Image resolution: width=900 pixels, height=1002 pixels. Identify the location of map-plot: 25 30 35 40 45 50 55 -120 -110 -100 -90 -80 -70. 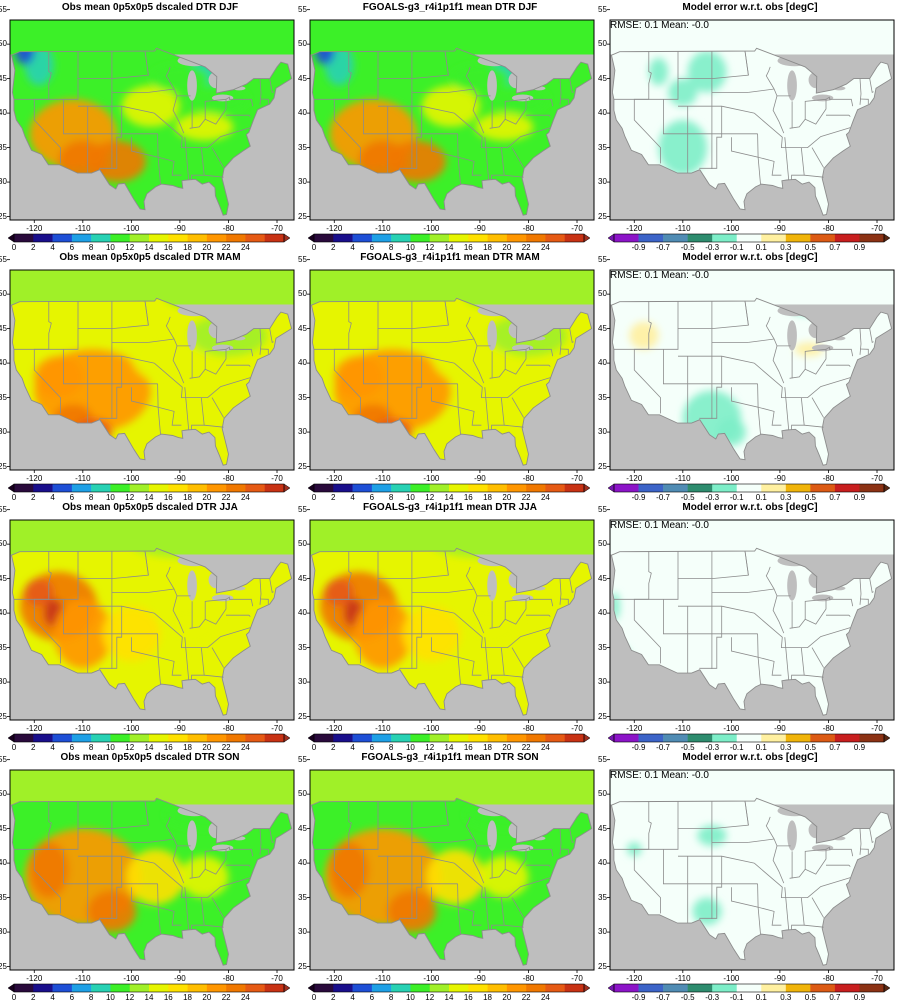
(147, 369).